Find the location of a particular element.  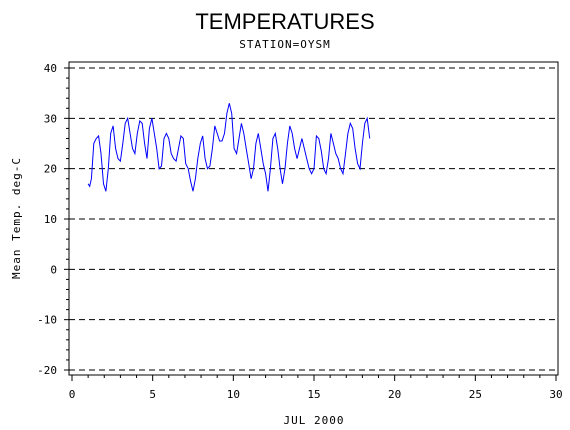

y-tick-label: -10 is located at coordinates (47, 320).